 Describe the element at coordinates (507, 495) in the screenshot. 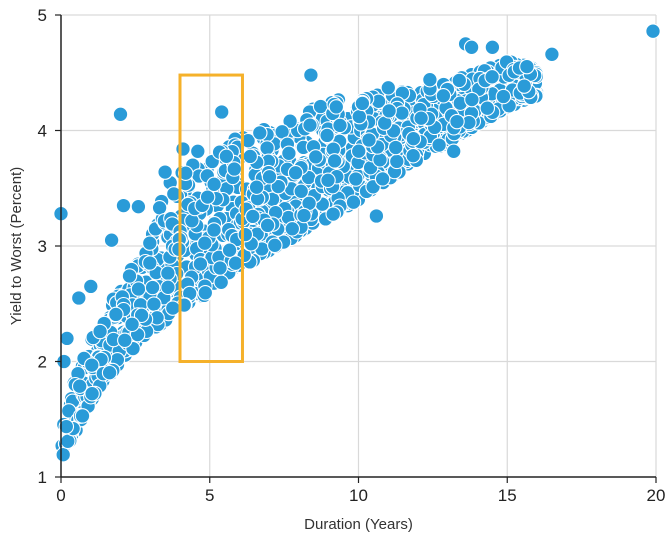

I see `x-tick-label: 15` at that location.